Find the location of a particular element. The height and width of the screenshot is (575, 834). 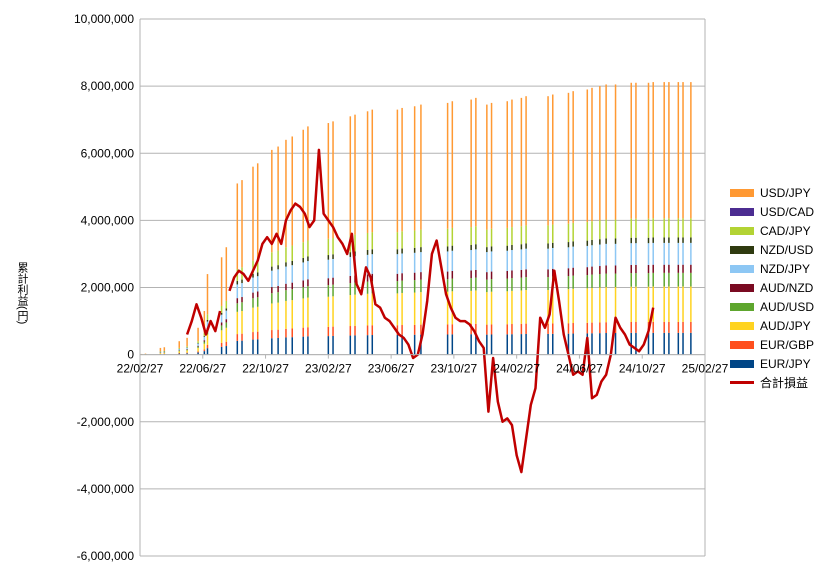

y-tick-label: 8,000,000 is located at coordinates (108, 86).